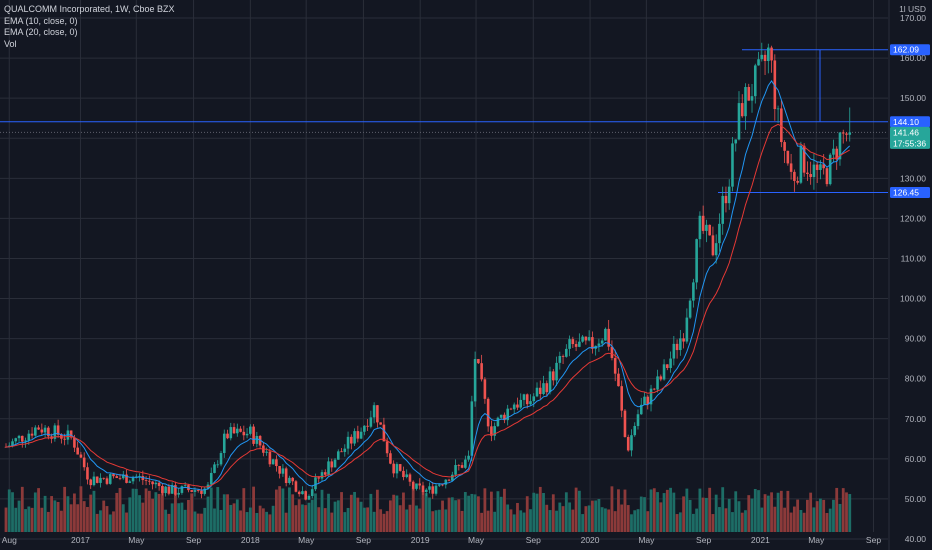  I want to click on x-tick-label: 2021, so click(760, 540).